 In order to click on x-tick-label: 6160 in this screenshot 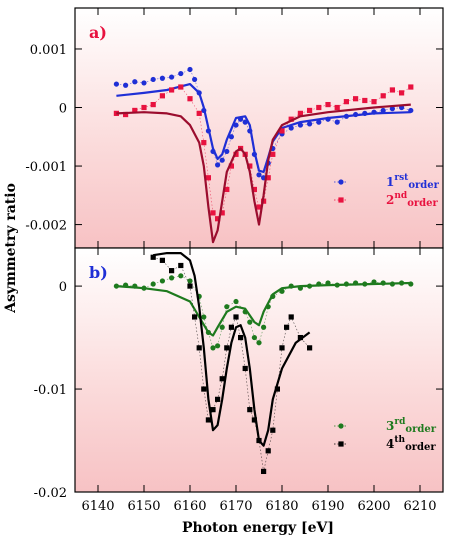, I will do `click(189, 506)`.